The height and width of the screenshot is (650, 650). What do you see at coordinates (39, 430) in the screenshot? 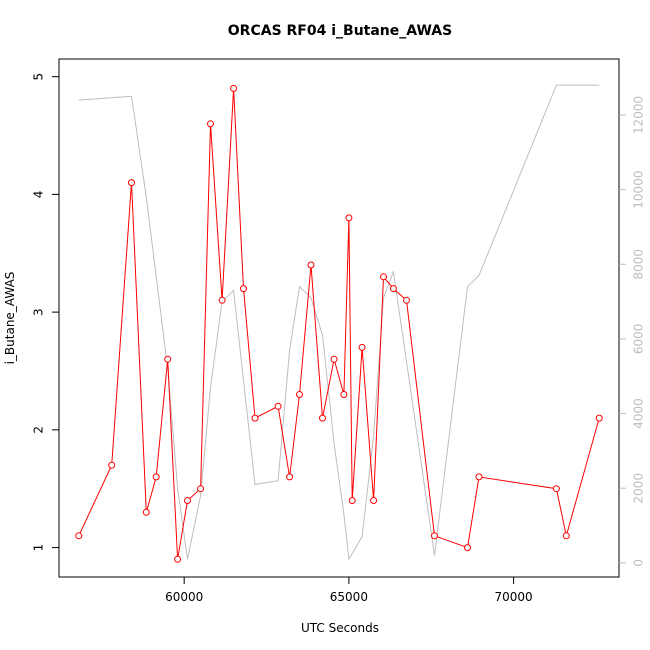
I see `y-tick-label-1: 2` at bounding box center [39, 430].